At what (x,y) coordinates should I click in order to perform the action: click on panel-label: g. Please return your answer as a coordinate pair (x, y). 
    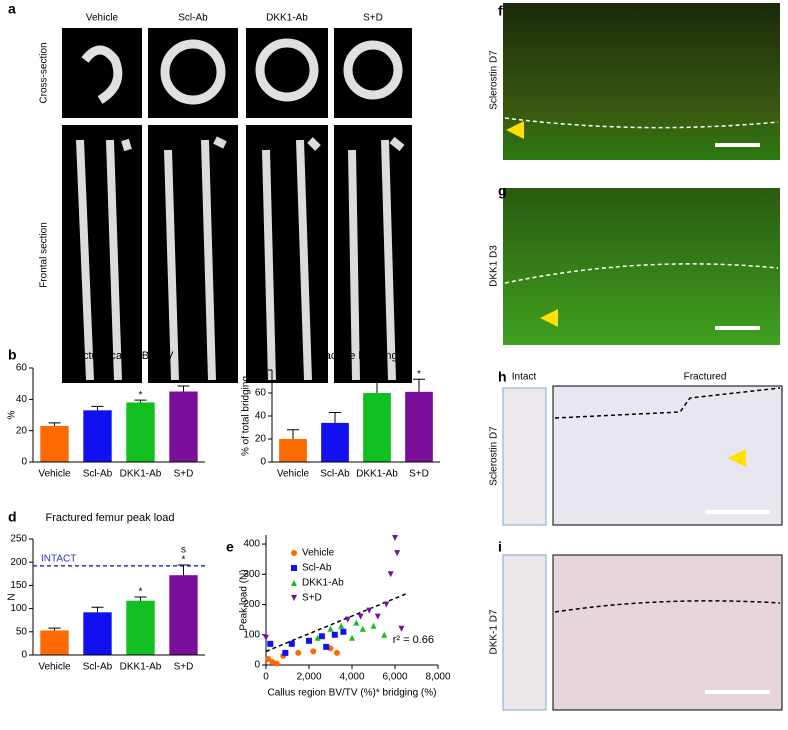
    Looking at the image, I should click on (502, 191).